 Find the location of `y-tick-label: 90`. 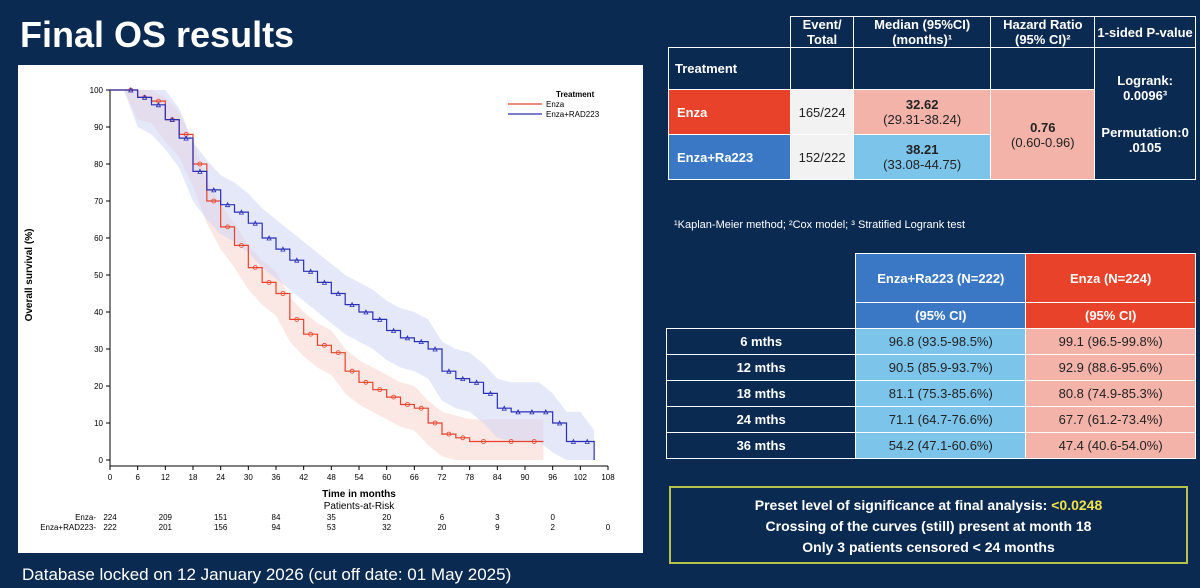

y-tick-label: 90 is located at coordinates (98, 127).